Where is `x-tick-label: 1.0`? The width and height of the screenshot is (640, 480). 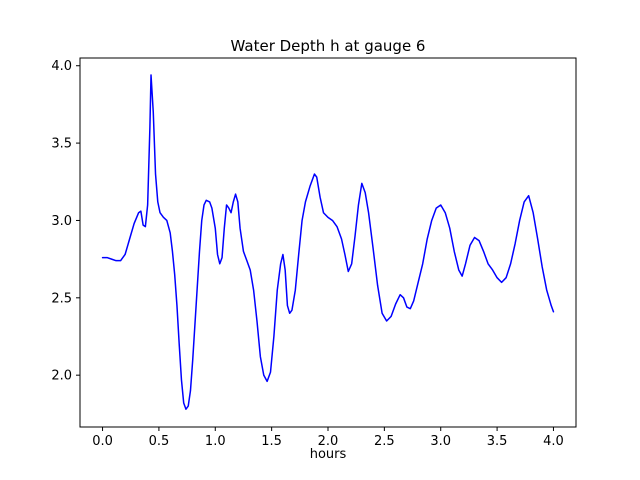 x-tick-label: 1.0 is located at coordinates (215, 441).